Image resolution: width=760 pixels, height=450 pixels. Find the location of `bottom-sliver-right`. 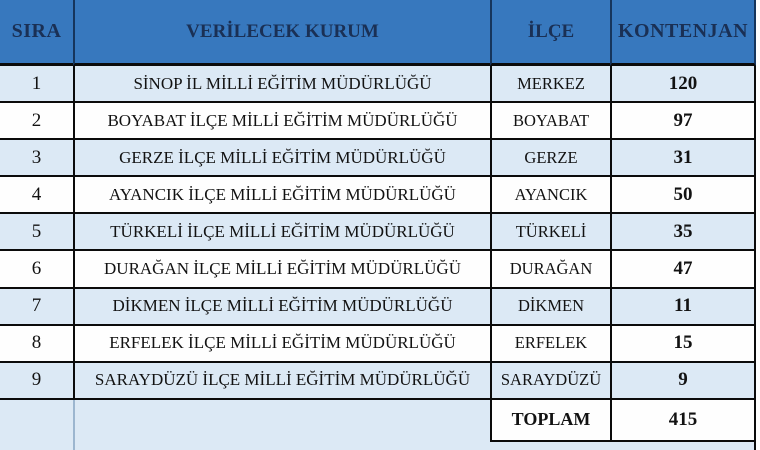

bottom-sliver-right is located at coordinates (414, 445).